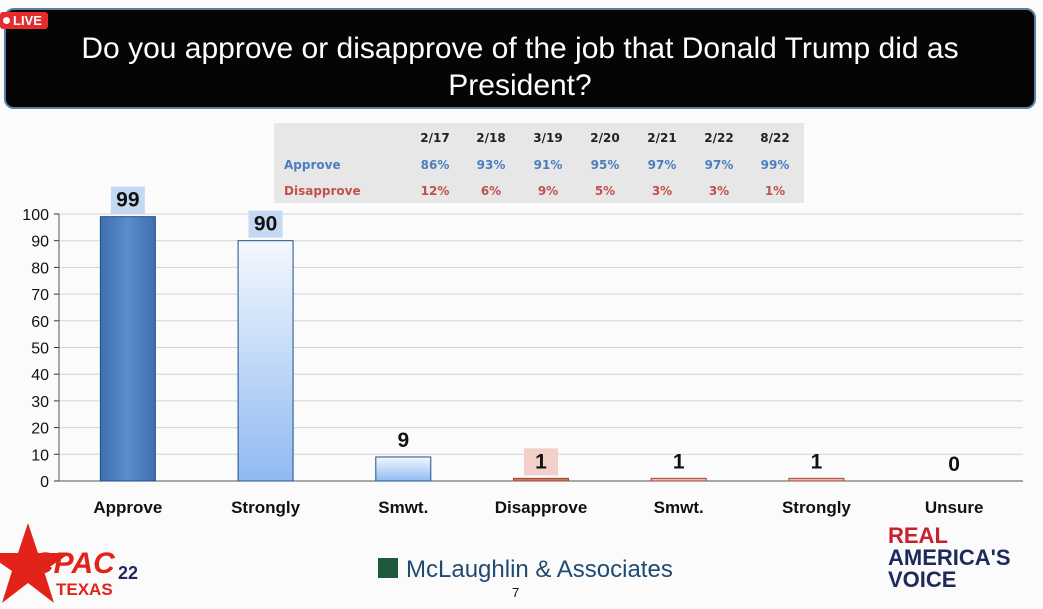 Image resolution: width=1043 pixels, height=609 pixels. I want to click on data-label: 90, so click(265, 224).